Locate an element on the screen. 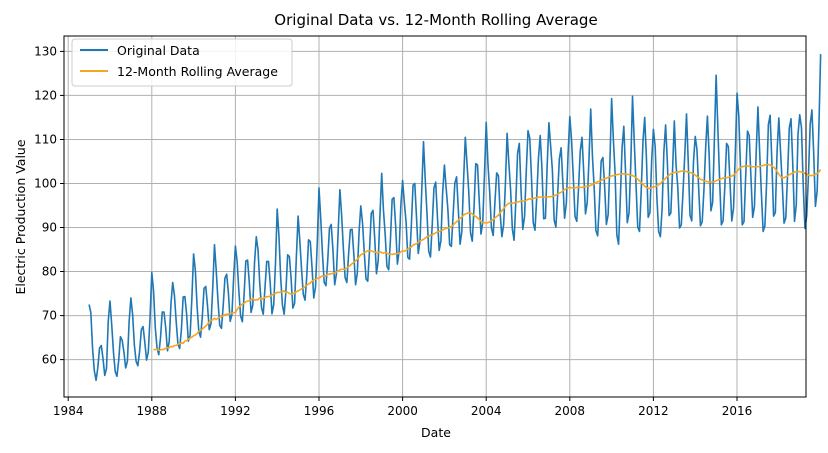 This screenshot has height=453, width=828. x-tick-label: 1988 is located at coordinates (152, 411).